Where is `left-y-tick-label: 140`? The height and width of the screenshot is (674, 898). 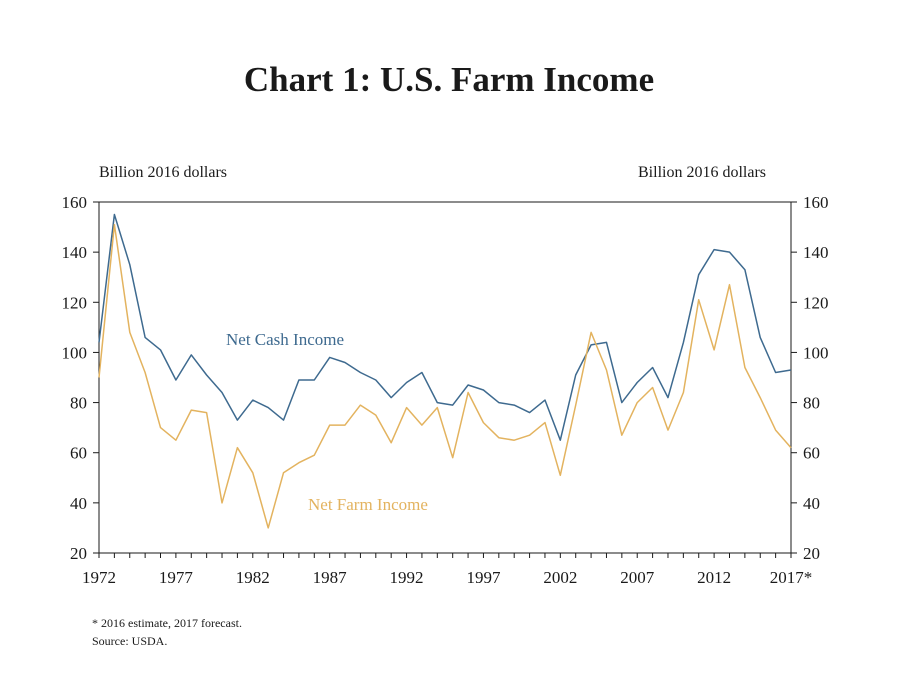
left-y-tick-label: 140 is located at coordinates (75, 252).